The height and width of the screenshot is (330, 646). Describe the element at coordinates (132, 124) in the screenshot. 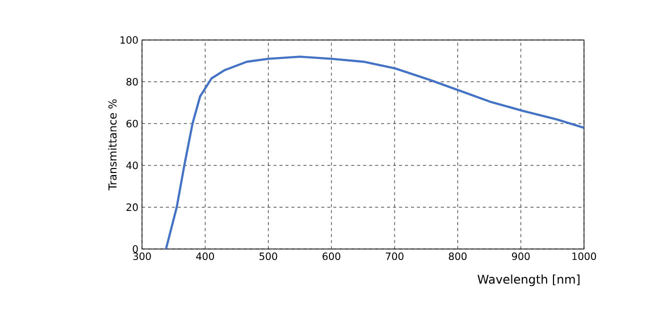

I see `y-tick-label: 60` at that location.